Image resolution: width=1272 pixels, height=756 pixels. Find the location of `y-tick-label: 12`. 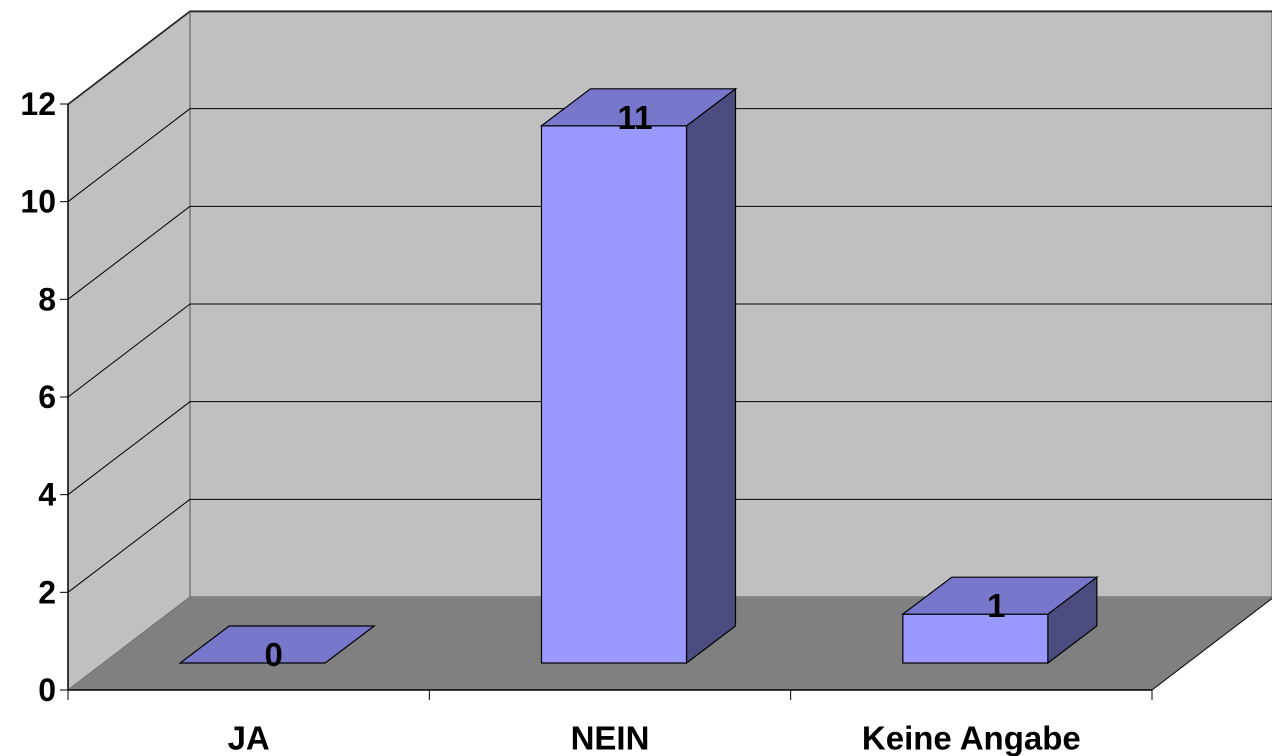

y-tick-label: 12 is located at coordinates (38, 104).